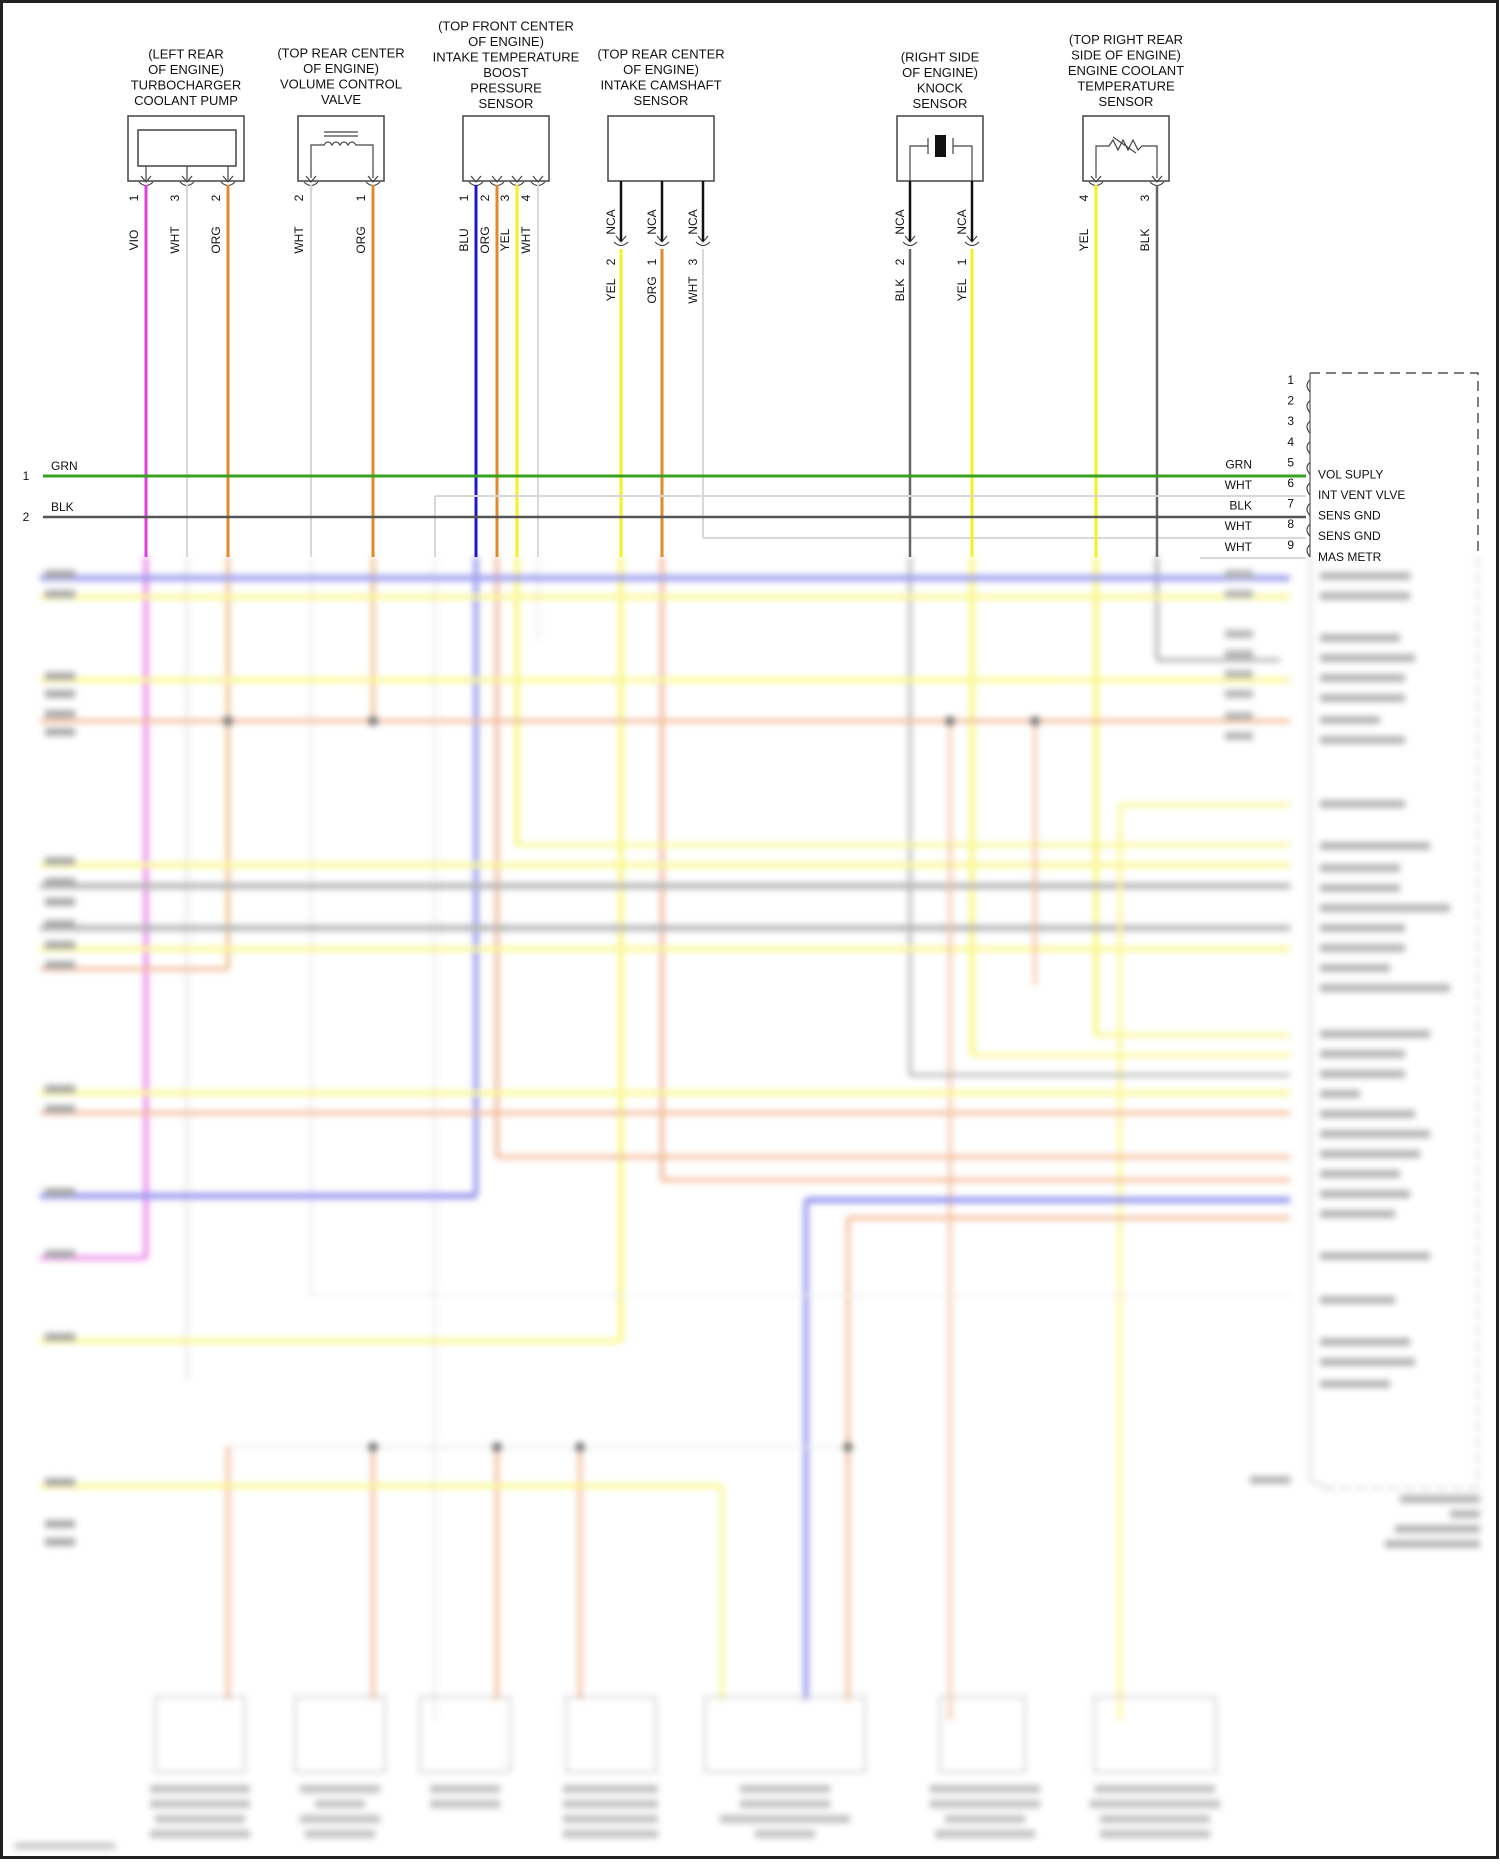 This screenshot has width=1500, height=1866. Describe the element at coordinates (506, 41) in the screenshot. I see `intake-temp-boost-label-line: OF ENGINE)` at that location.